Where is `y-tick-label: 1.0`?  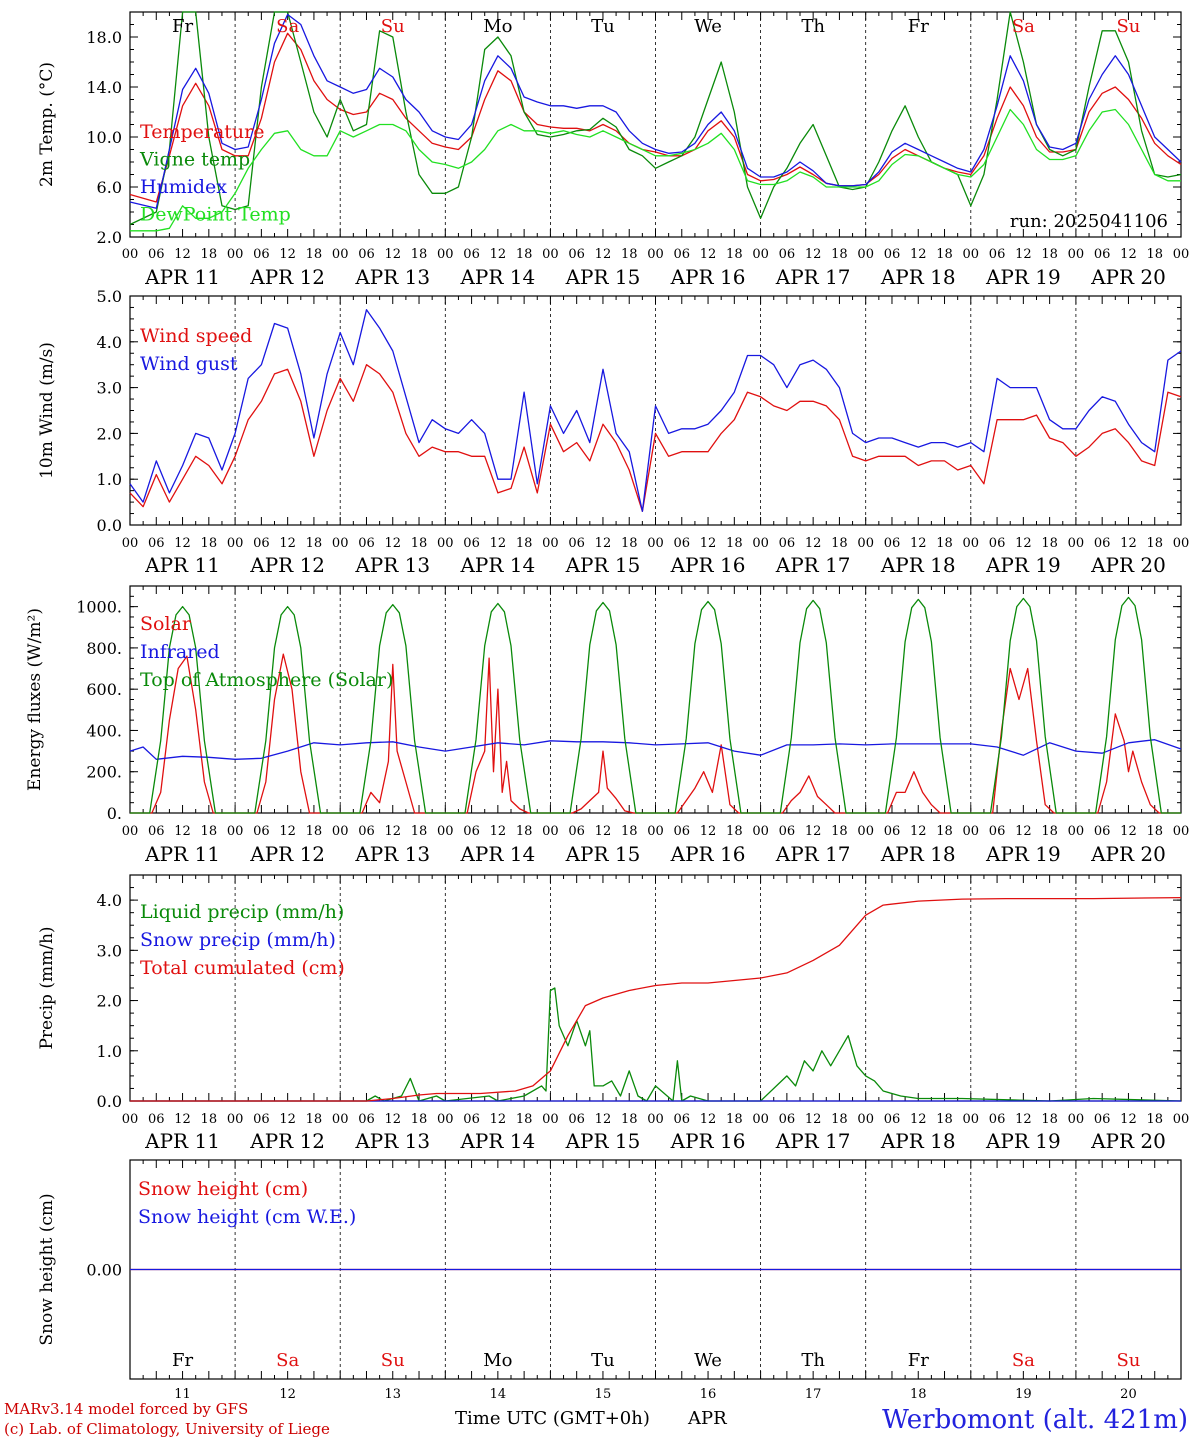 y-tick-label: 1.0 is located at coordinates (109, 479).